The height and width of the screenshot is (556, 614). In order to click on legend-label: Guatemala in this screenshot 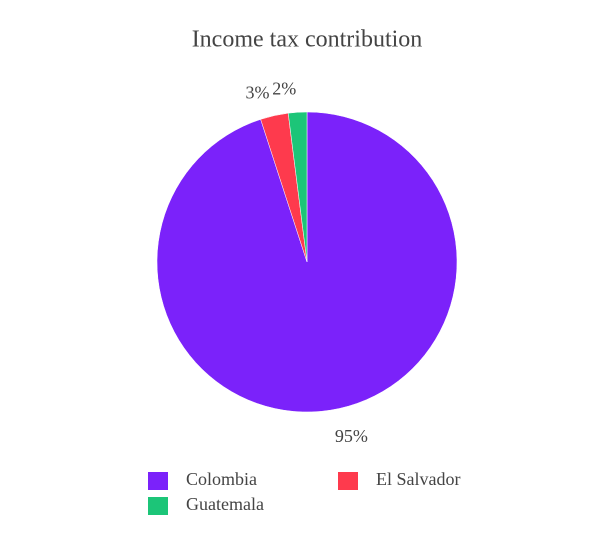, I will do `click(225, 504)`.